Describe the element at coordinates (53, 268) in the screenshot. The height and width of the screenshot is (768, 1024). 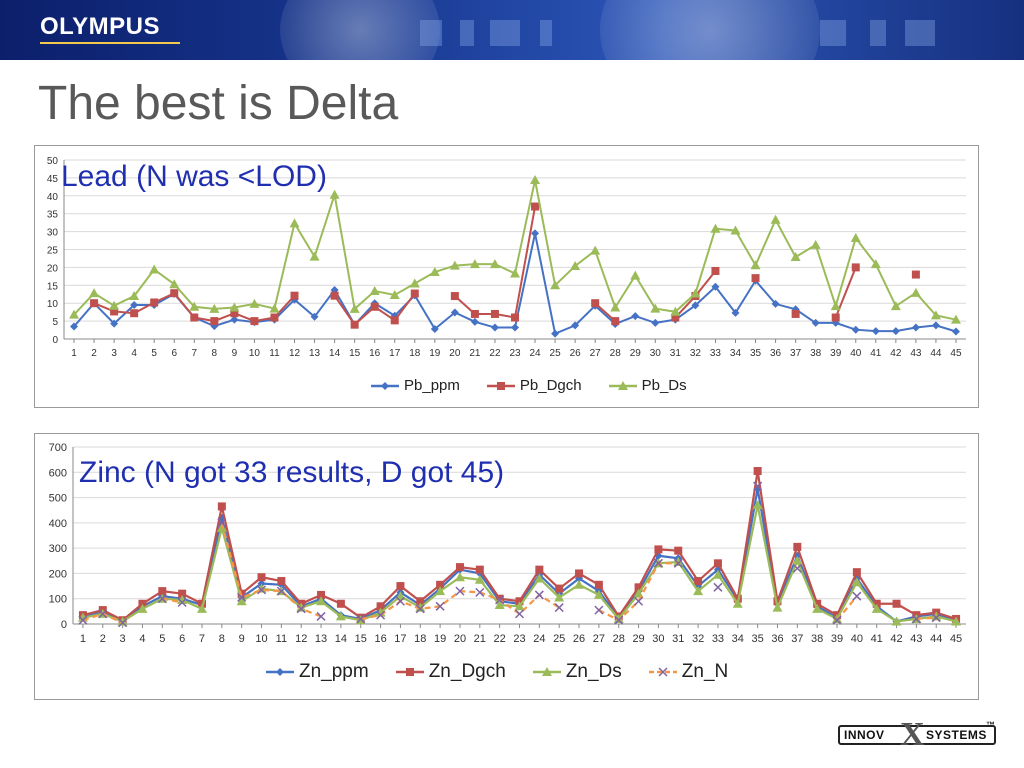
I see `lead-y-tick-label: 20` at that location.